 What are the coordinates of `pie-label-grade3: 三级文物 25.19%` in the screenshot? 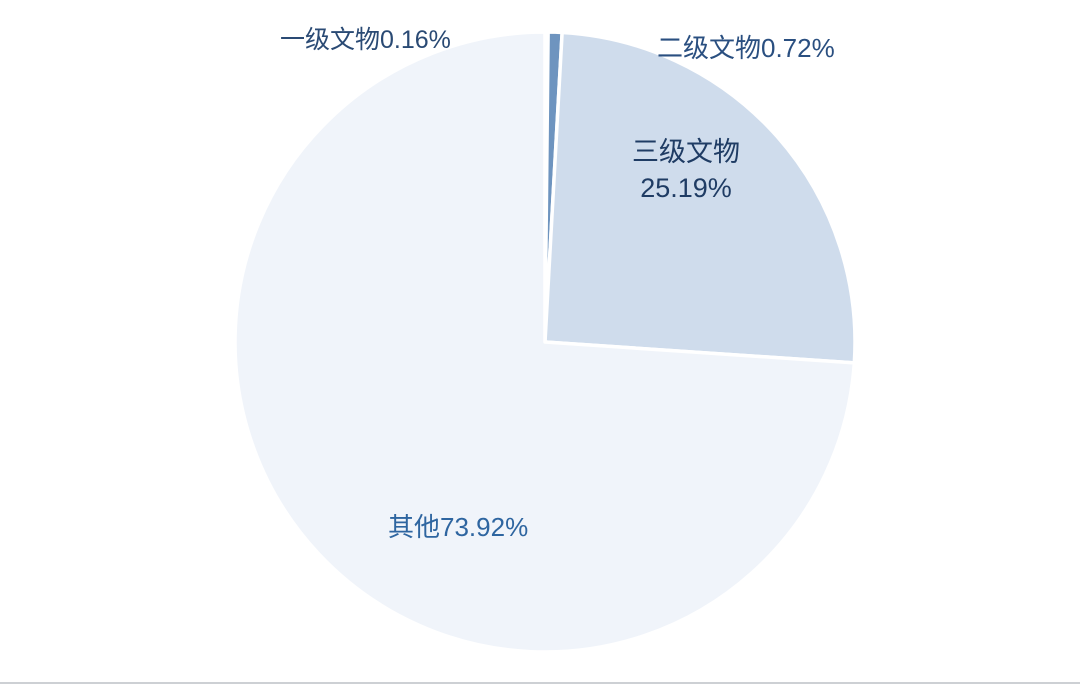 It's located at (686, 170).